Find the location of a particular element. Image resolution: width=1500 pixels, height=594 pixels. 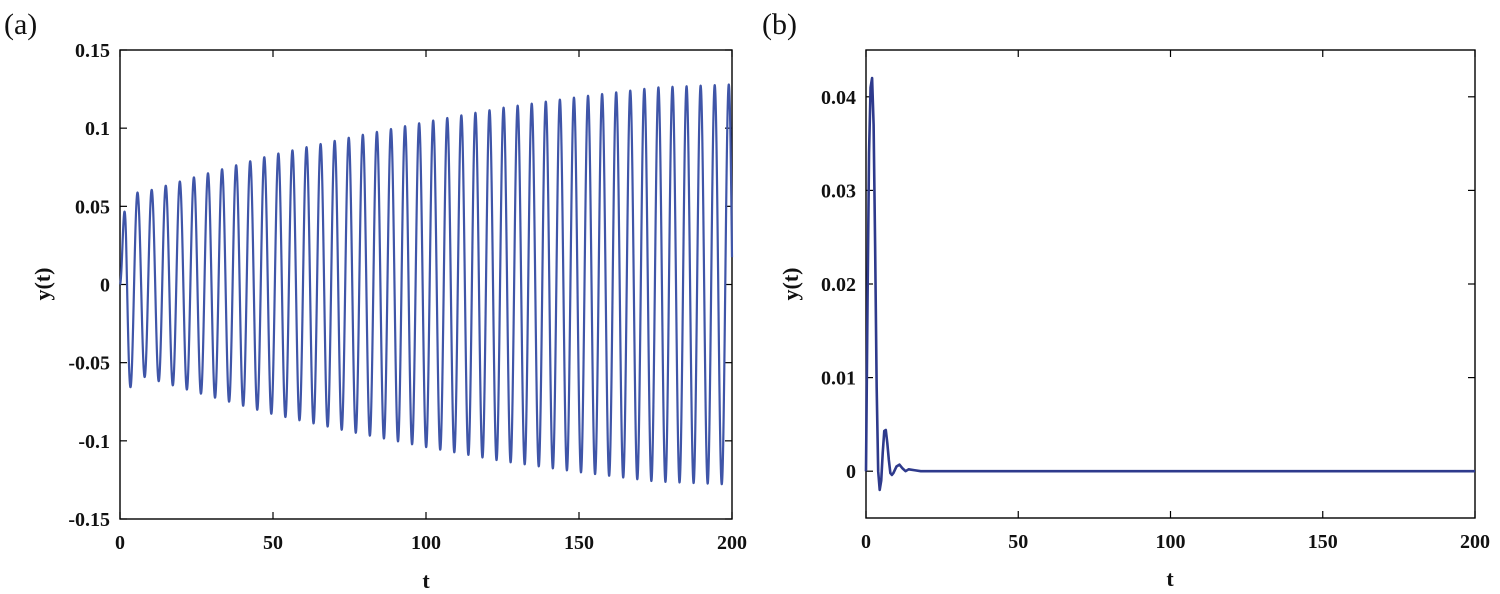

panel-label-b: (b) is located at coordinates (779, 24).